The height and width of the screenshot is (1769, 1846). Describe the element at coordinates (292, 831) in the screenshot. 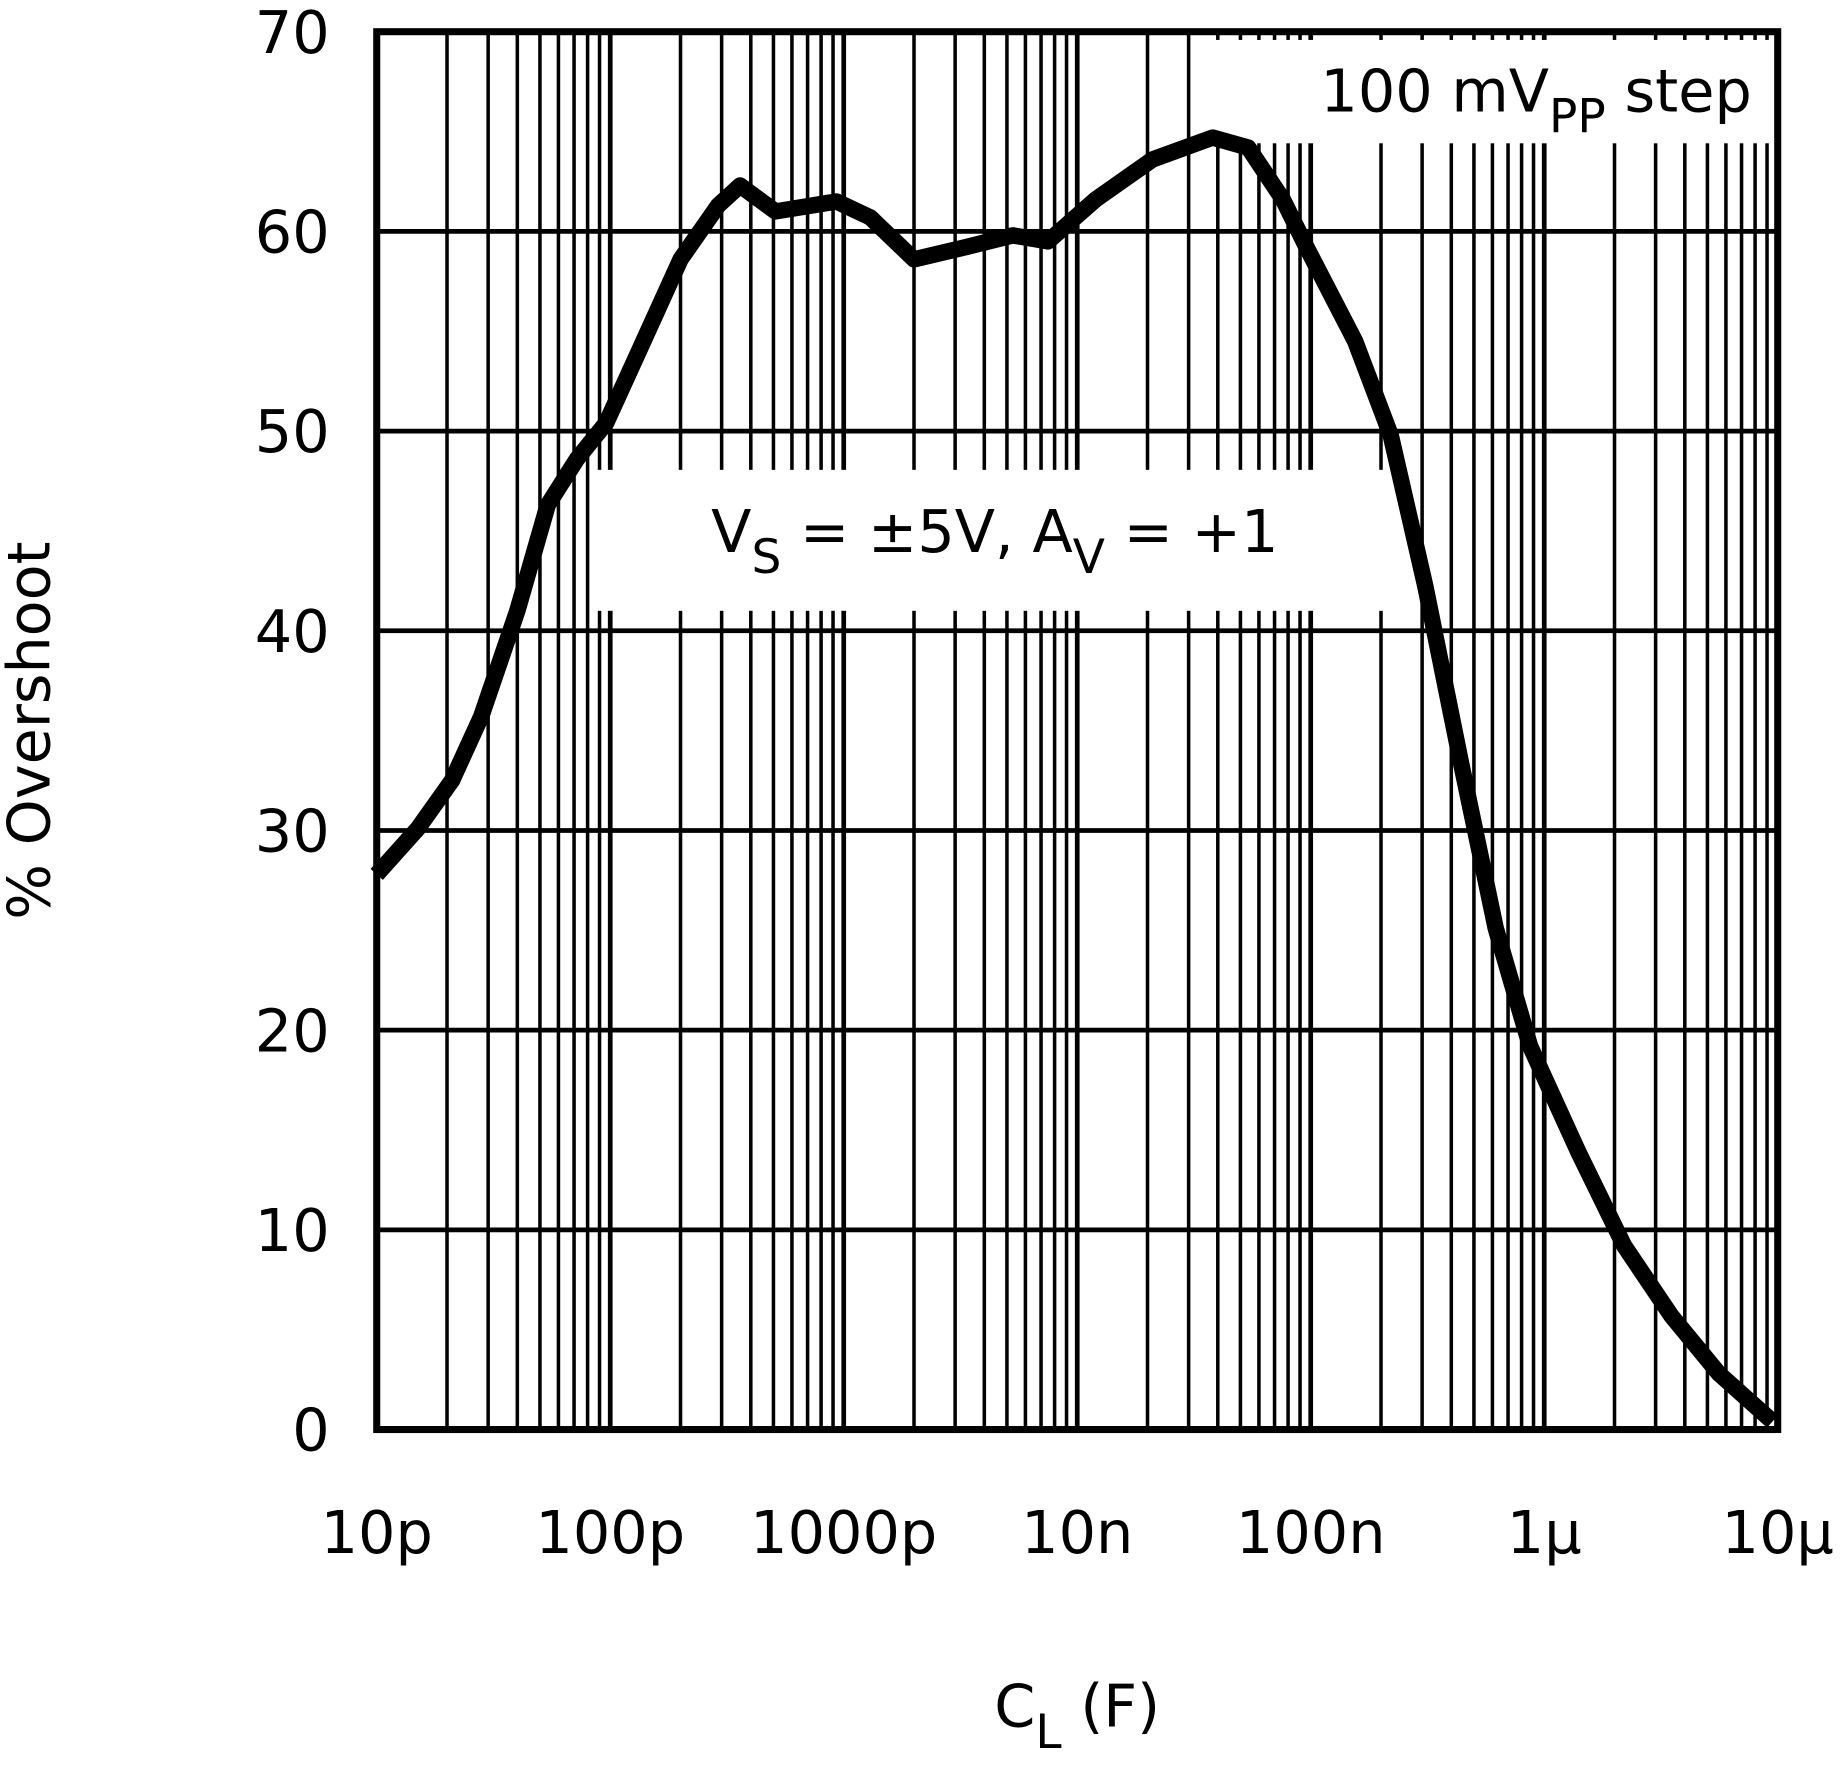

I see `y-tick-label: 30` at that location.